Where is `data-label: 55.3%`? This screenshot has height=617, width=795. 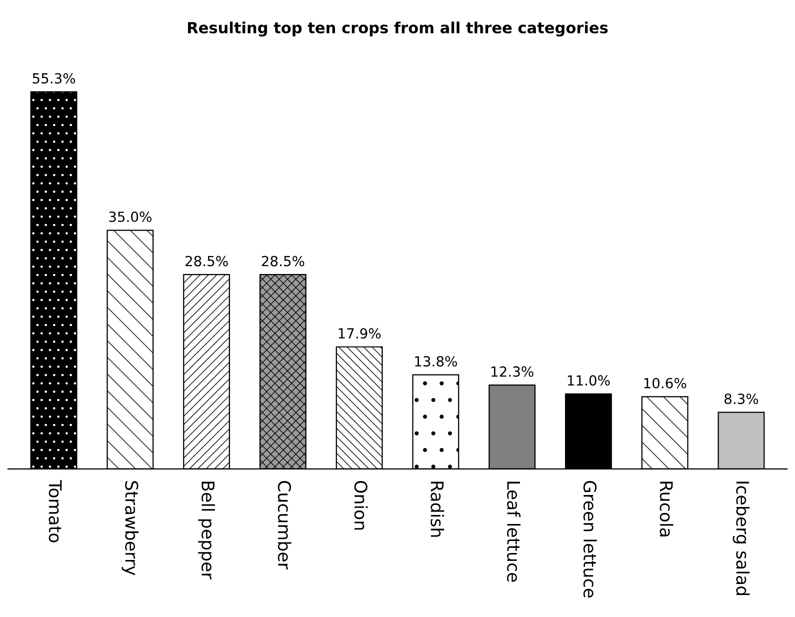
data-label: 55.3% is located at coordinates (54, 78).